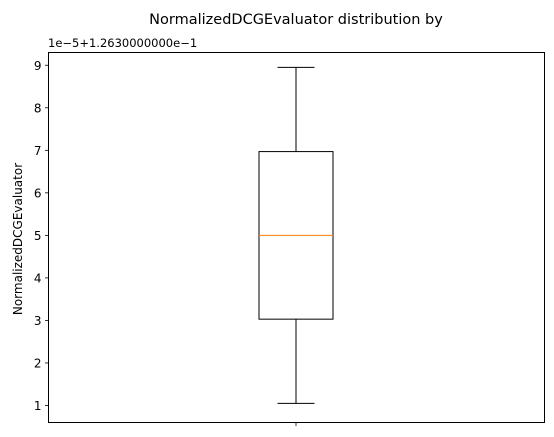 This screenshot has width=554, height=437. I want to click on y-axis-label: NormalizedDCGEvaluator, so click(18, 239).